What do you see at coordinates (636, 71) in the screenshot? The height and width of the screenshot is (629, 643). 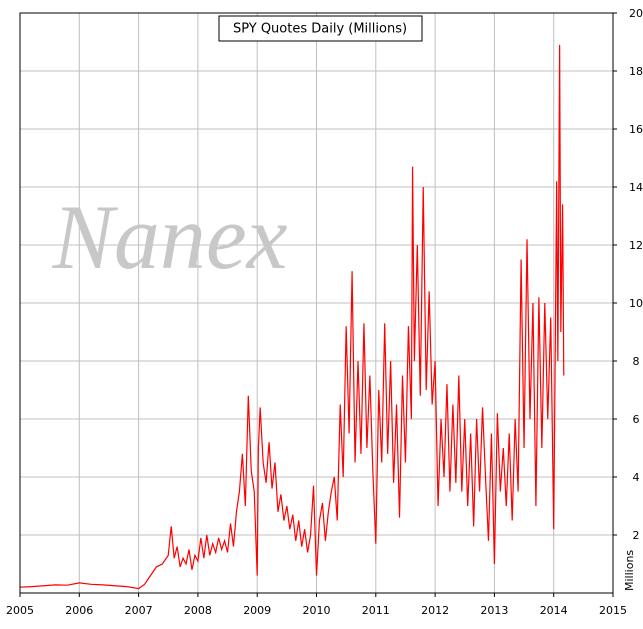 I see `y-tick-label: 18` at bounding box center [636, 71].